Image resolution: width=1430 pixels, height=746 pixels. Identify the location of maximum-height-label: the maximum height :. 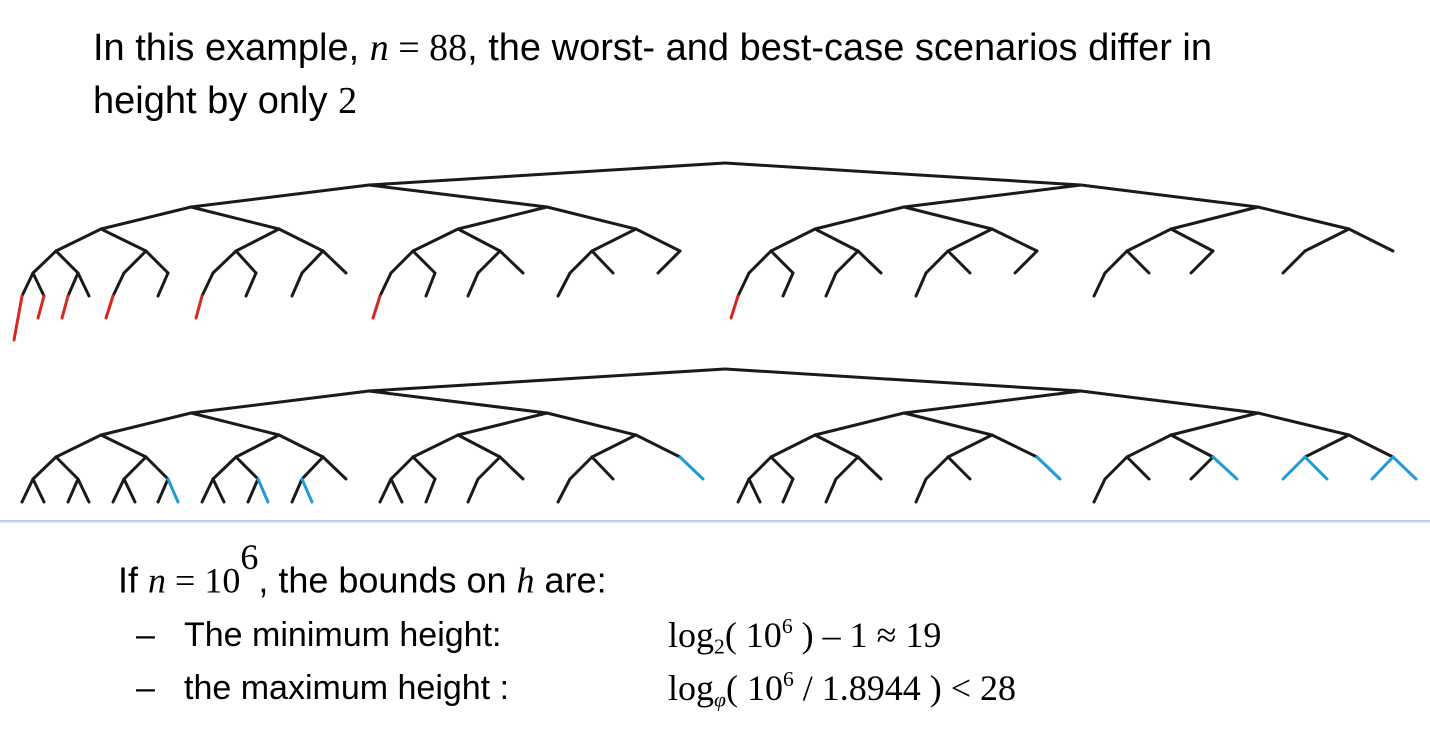
(347, 688).